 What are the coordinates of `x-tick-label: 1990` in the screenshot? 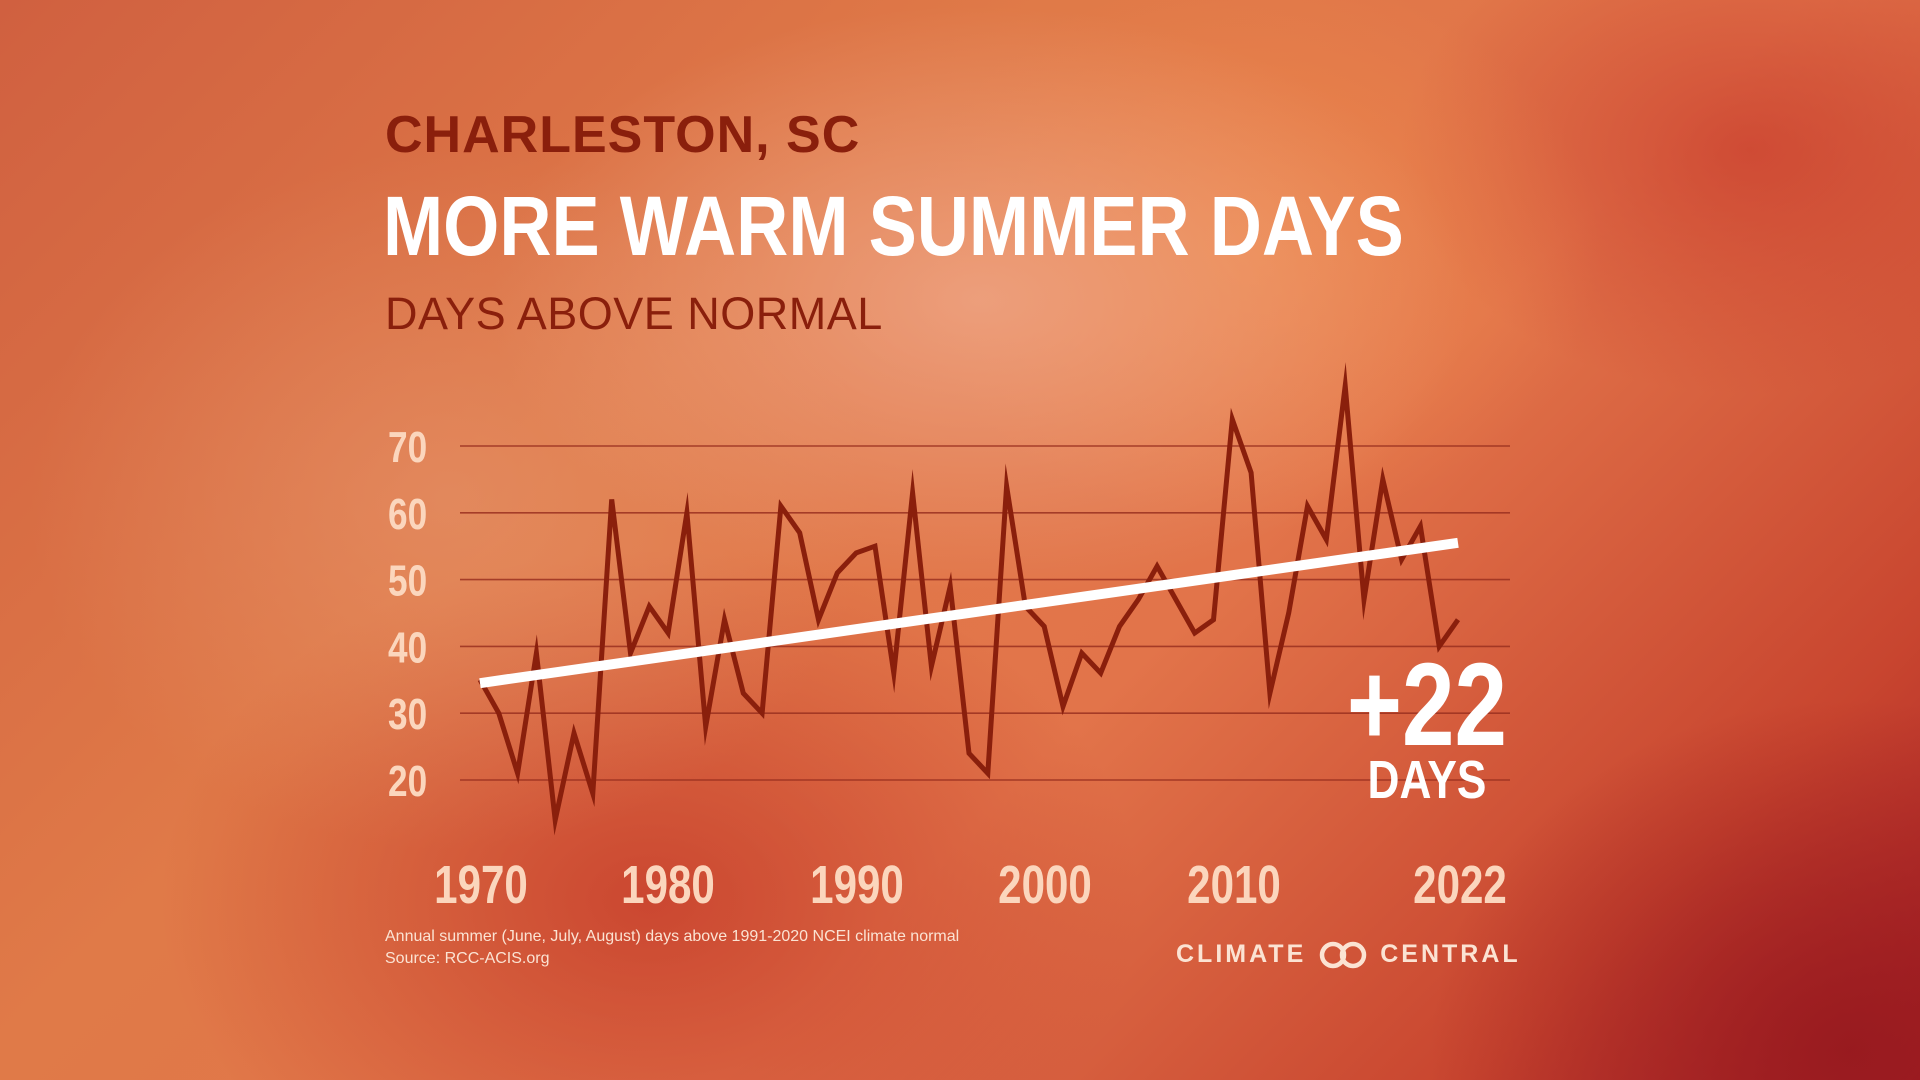 It's located at (857, 885).